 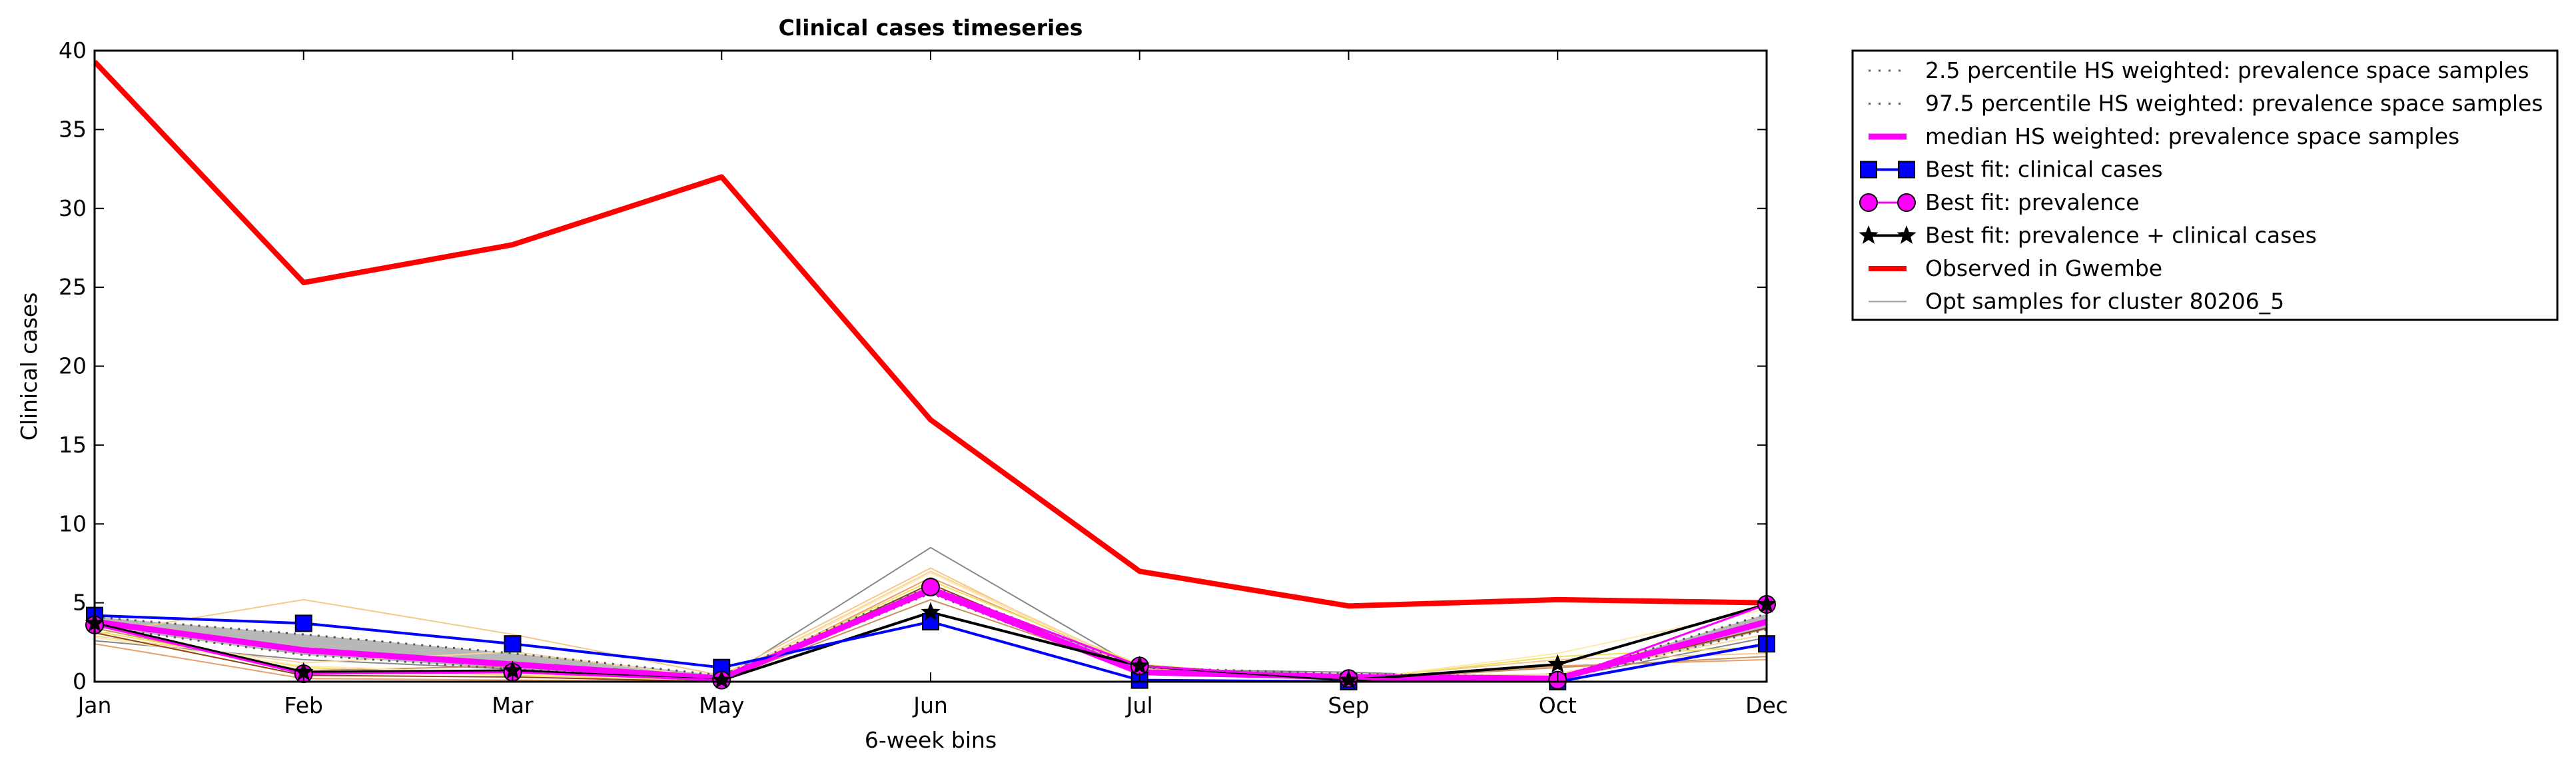 What do you see at coordinates (1868, 170) in the screenshot?
I see `legend-marker-4a` at bounding box center [1868, 170].